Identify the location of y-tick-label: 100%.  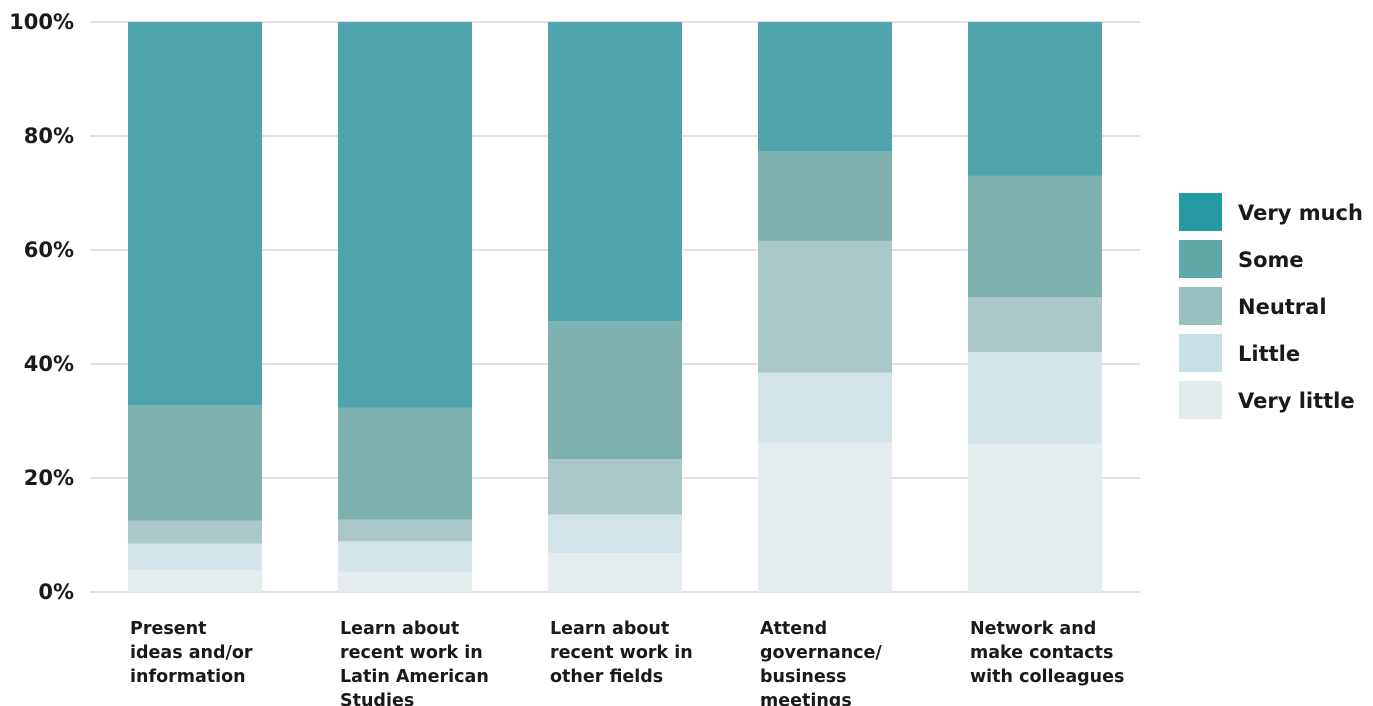
(41, 22).